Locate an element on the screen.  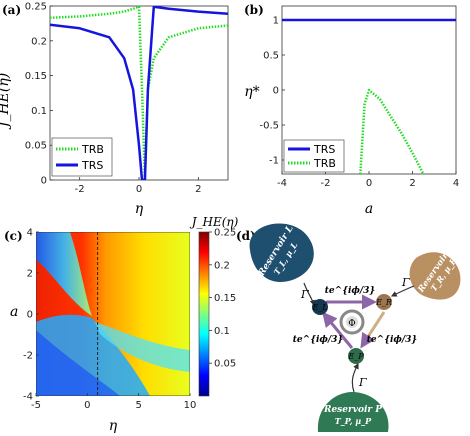
series-line-trb is located at coordinates (392, 131).